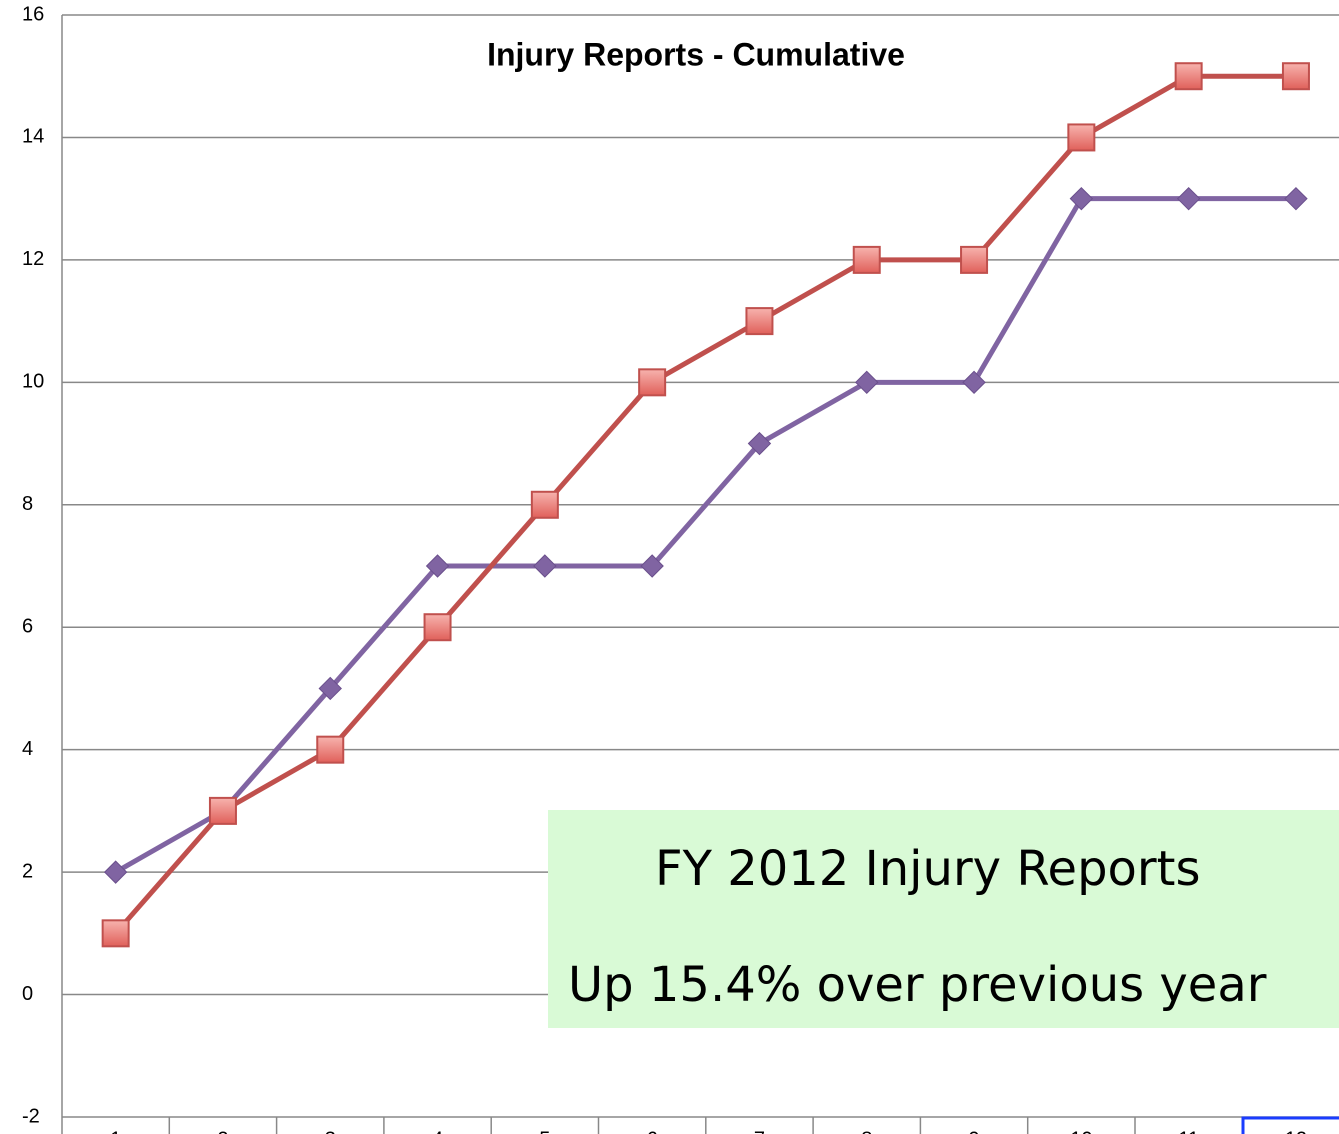 Image resolution: width=1339 pixels, height=1134 pixels. I want to click on x-tick-label: 8, so click(866, 1131).